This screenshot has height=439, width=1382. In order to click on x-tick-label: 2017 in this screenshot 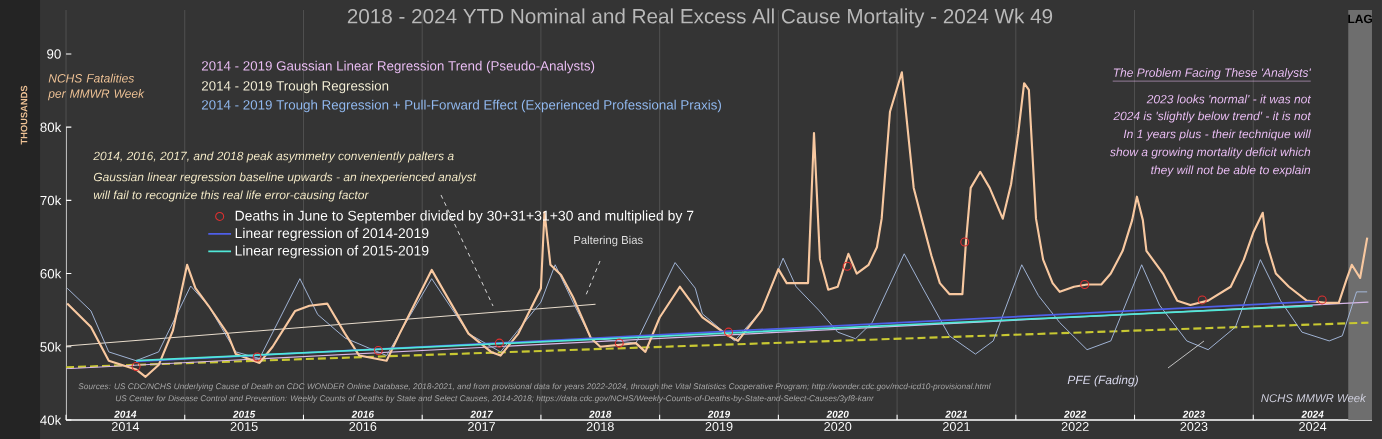, I will do `click(482, 414)`.